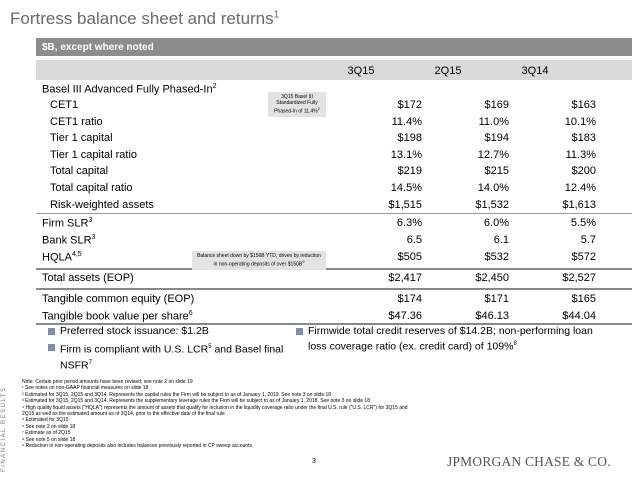  I want to click on cell-3q14: 12.4%, so click(580, 188).